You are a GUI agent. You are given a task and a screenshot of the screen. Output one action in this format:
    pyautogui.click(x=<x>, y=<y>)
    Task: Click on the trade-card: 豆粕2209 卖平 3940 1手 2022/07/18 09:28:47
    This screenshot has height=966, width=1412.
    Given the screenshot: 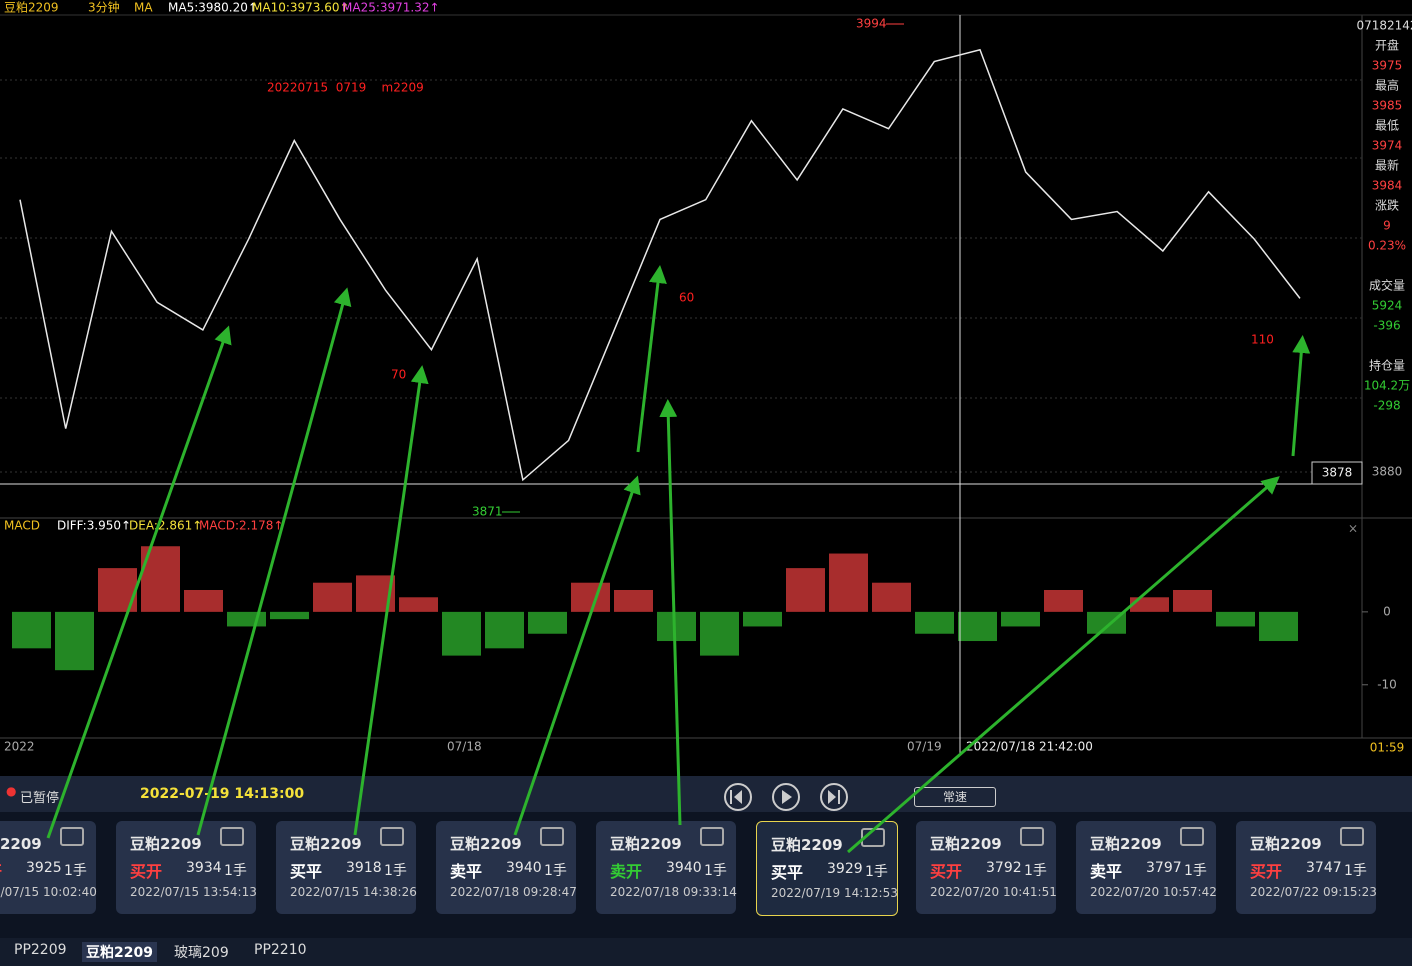 What is the action you would take?
    pyautogui.click(x=506, y=867)
    